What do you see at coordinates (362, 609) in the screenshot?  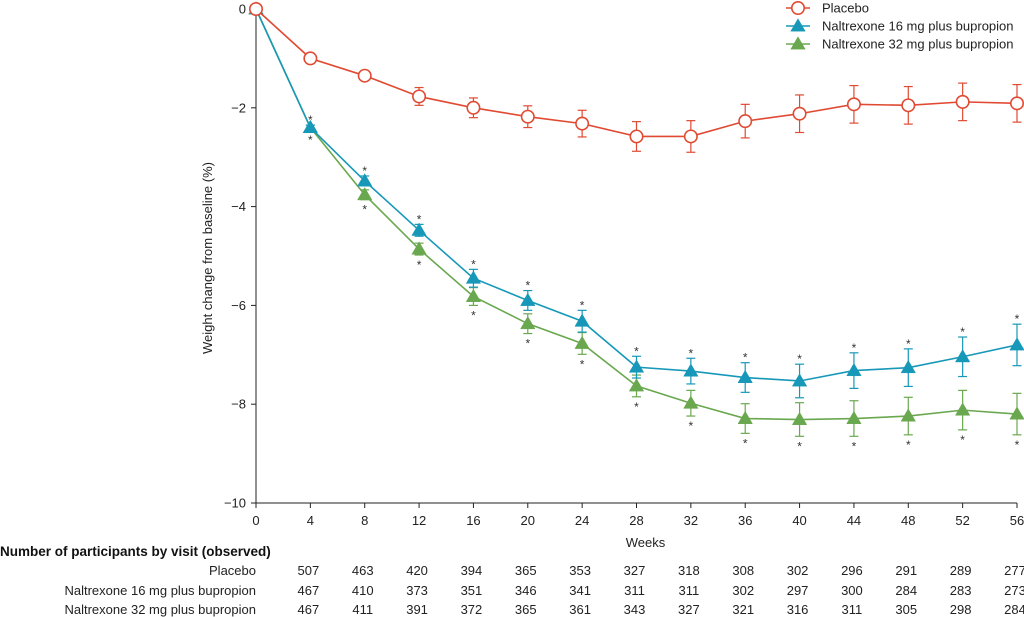 I see `table-cell: 411` at bounding box center [362, 609].